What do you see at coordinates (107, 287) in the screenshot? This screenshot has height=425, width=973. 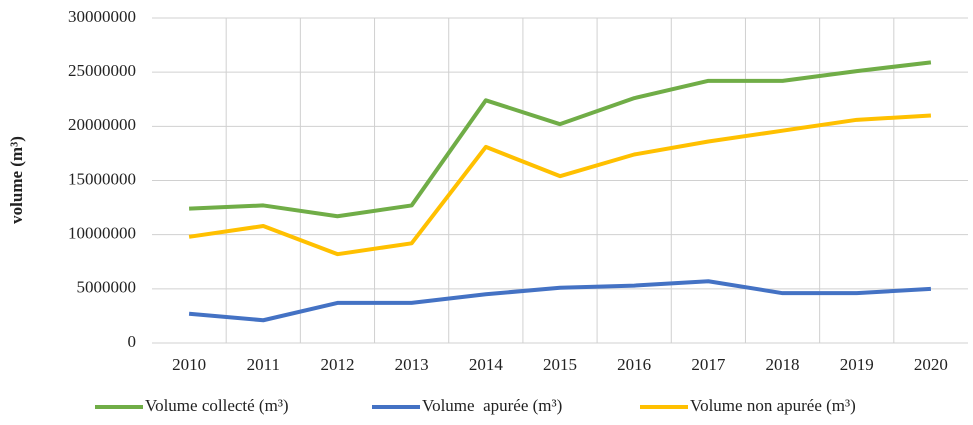 I see `y-tick-label: 5000000` at bounding box center [107, 287].